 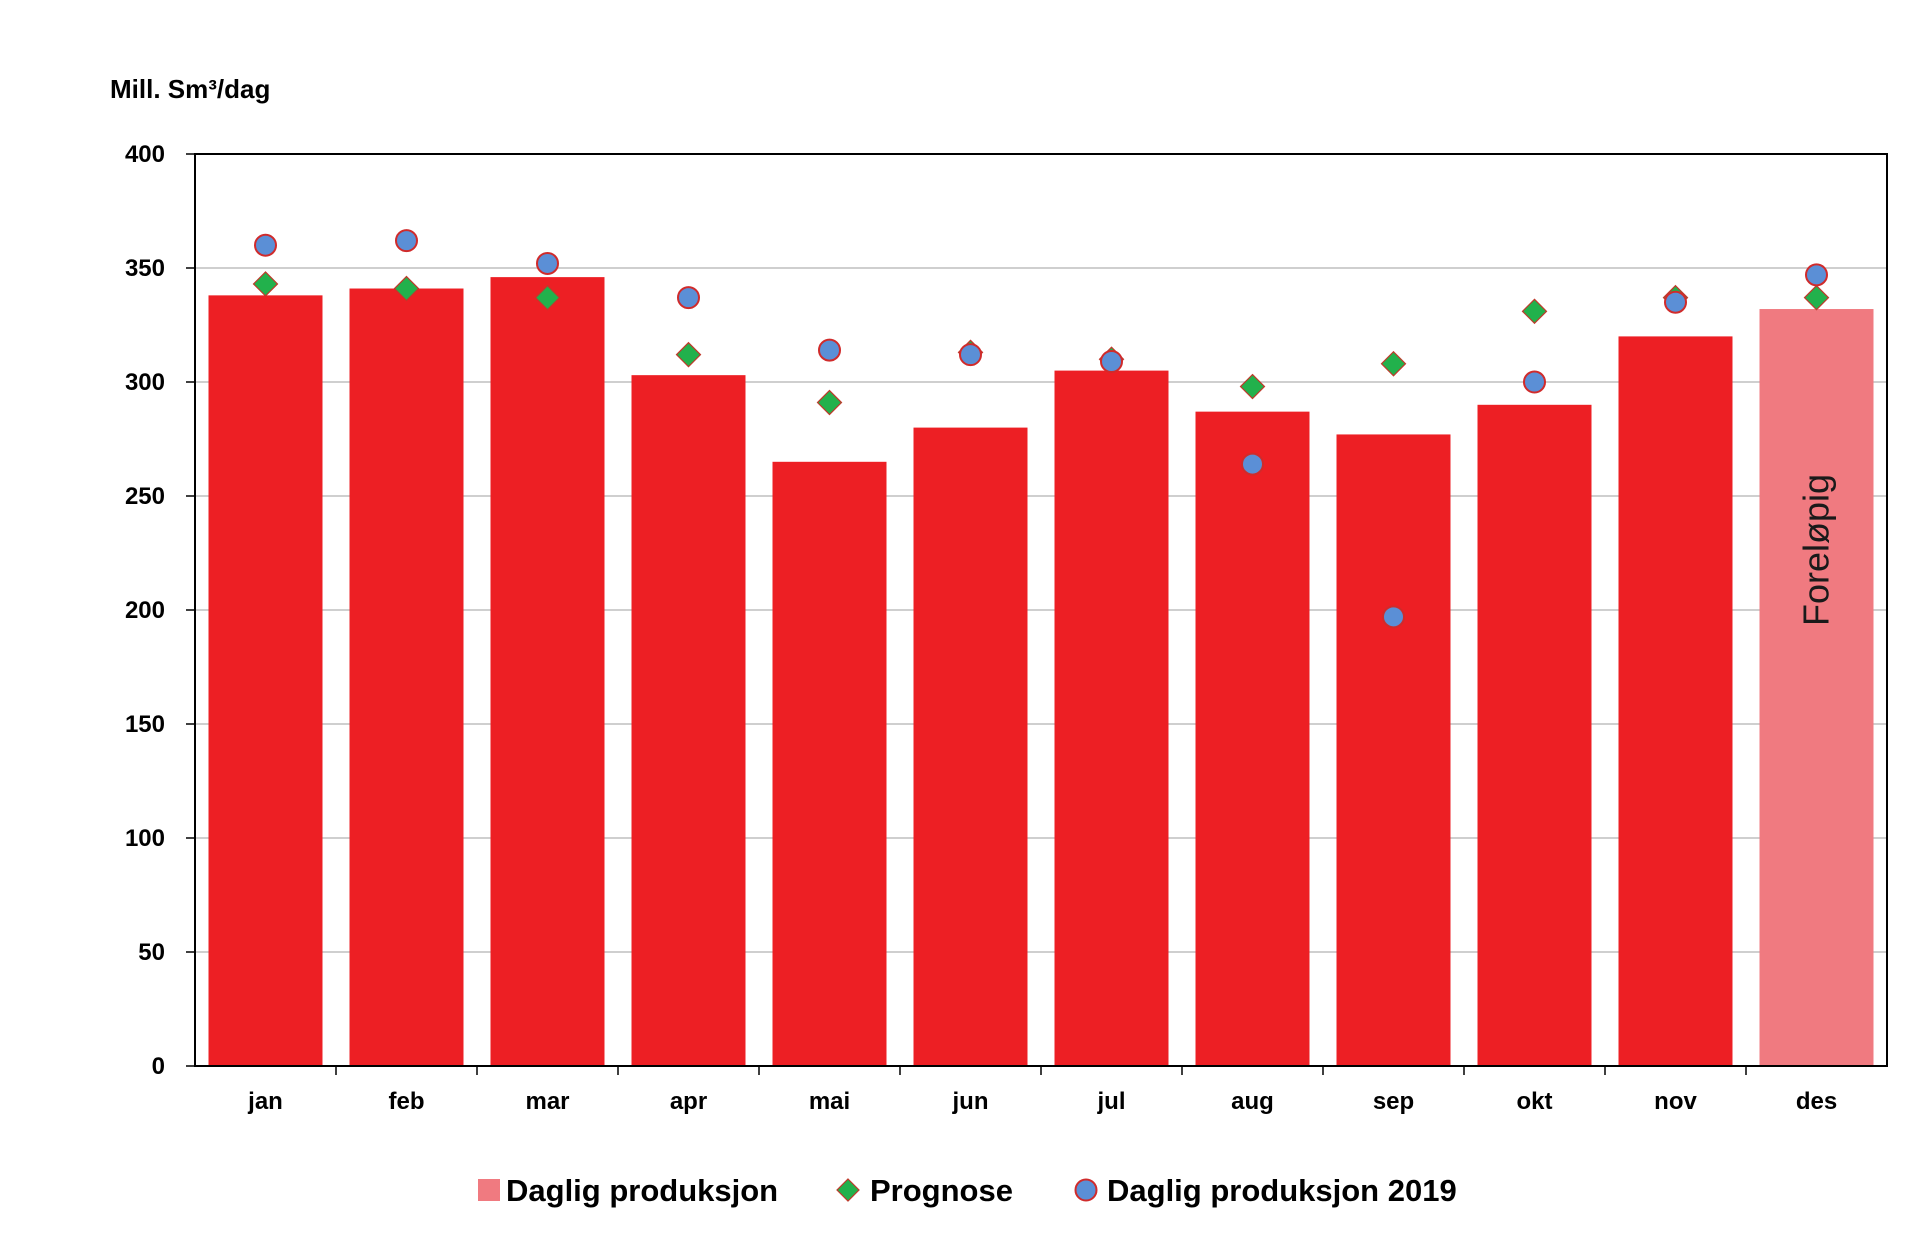 I want to click on production-2019-marker-mai, so click(x=829, y=350).